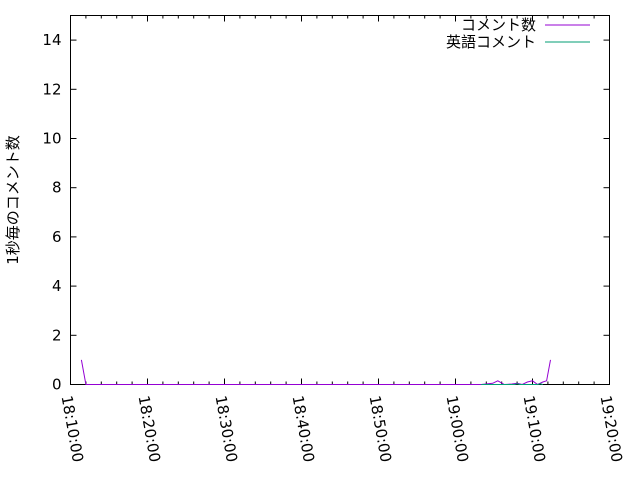 This screenshot has height=484, width=640. What do you see at coordinates (534, 428) in the screenshot?
I see `x-tick-label: 19:10:00` at bounding box center [534, 428].